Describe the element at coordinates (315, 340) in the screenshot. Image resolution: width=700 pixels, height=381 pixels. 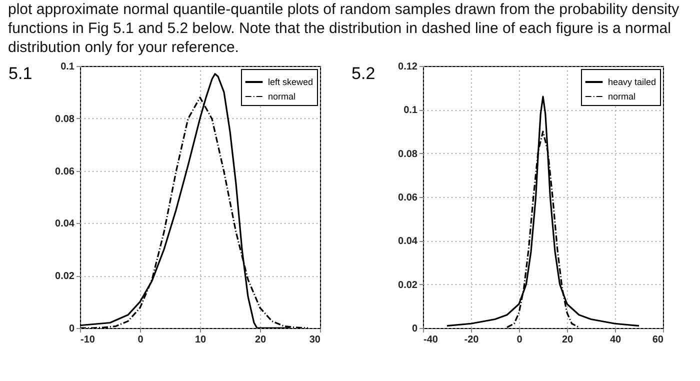
I see `x-tick-label: 30` at that location.